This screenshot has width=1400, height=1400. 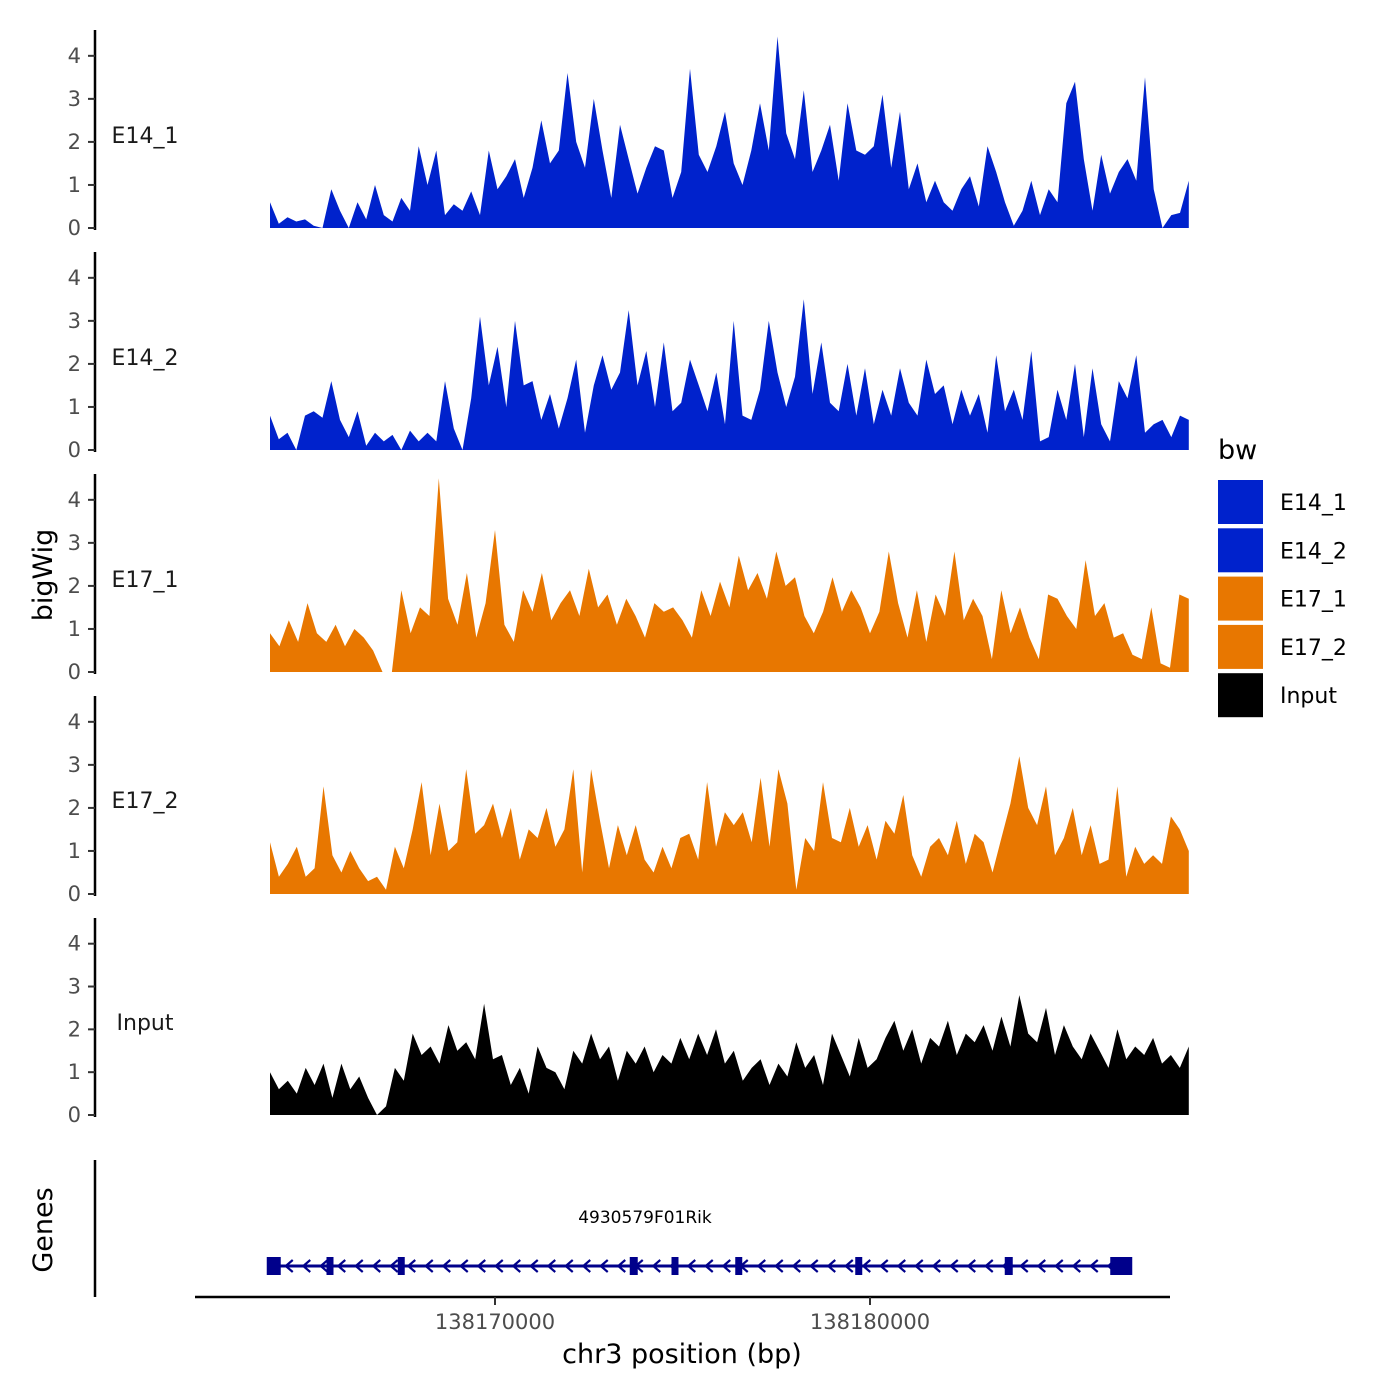 What do you see at coordinates (729, 1055) in the screenshot?
I see `area-Input` at bounding box center [729, 1055].